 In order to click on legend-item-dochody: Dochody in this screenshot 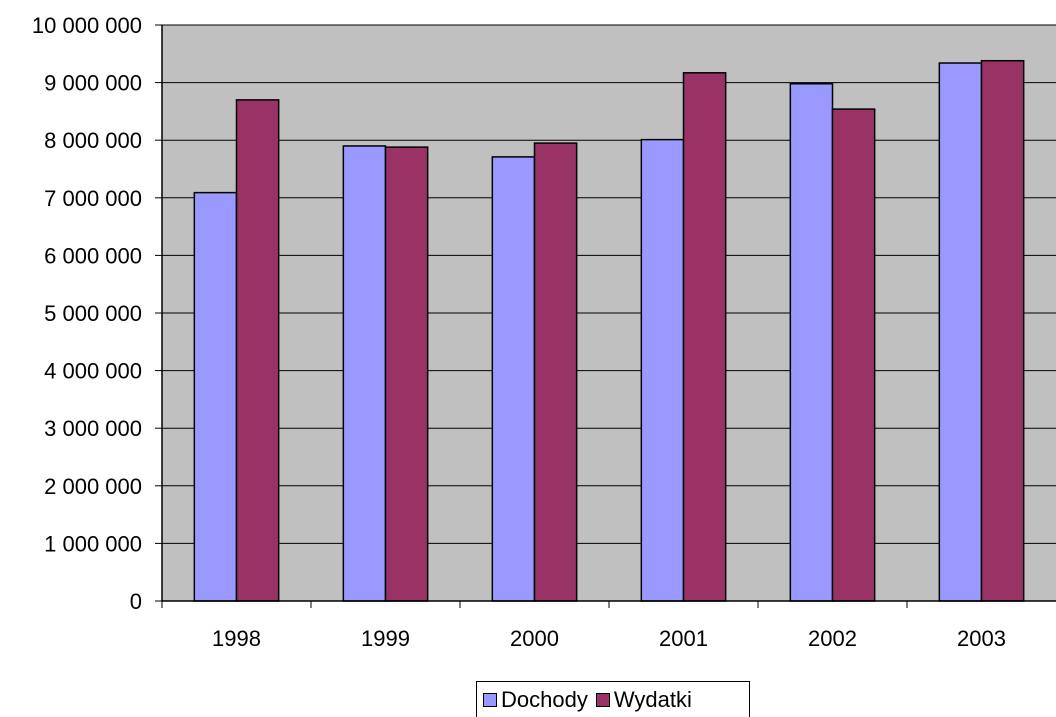, I will do `click(535, 700)`.